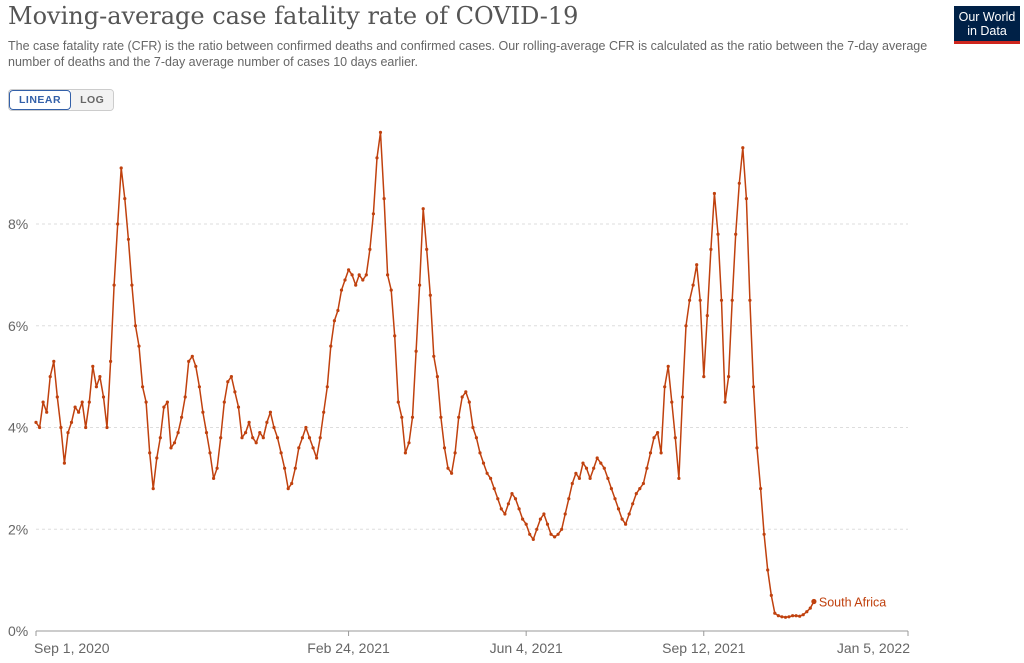 The height and width of the screenshot is (663, 1024). What do you see at coordinates (814, 601) in the screenshot?
I see `series-end-marker` at bounding box center [814, 601].